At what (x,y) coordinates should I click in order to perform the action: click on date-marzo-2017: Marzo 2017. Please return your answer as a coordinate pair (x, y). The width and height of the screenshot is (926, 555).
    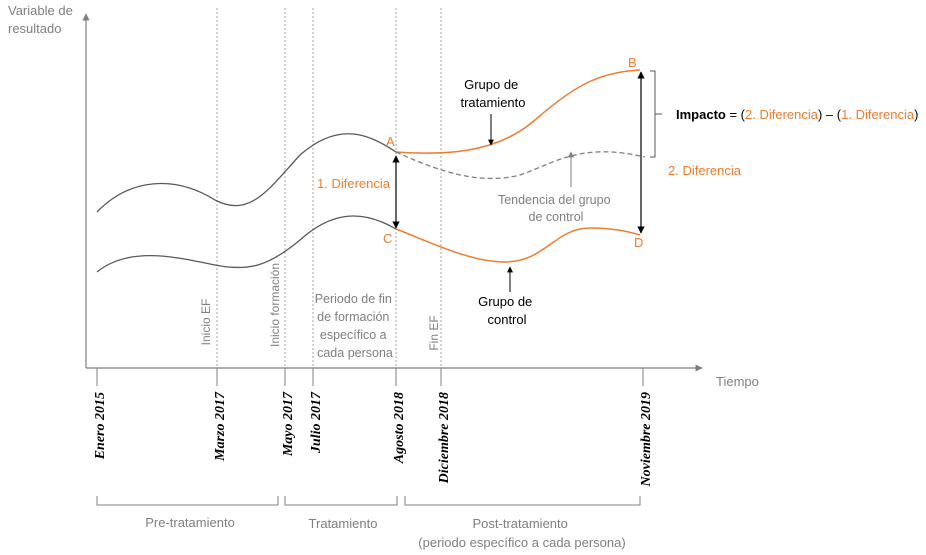
    Looking at the image, I should click on (220, 426).